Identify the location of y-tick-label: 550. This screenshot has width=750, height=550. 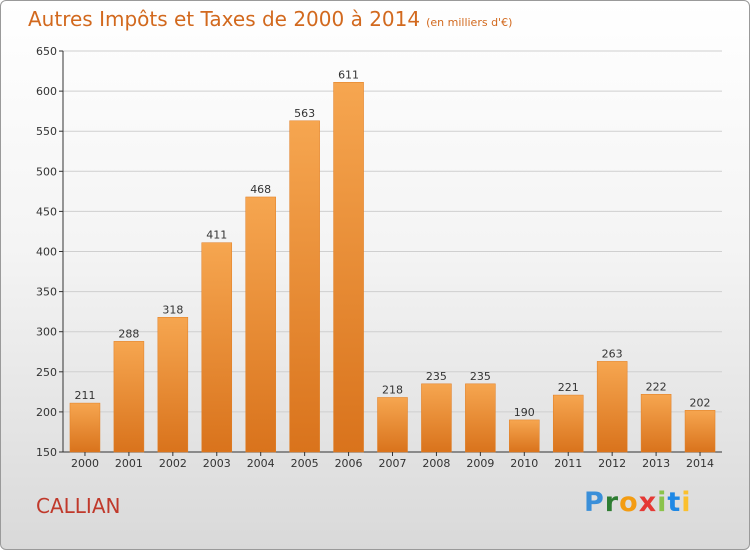
(46, 131).